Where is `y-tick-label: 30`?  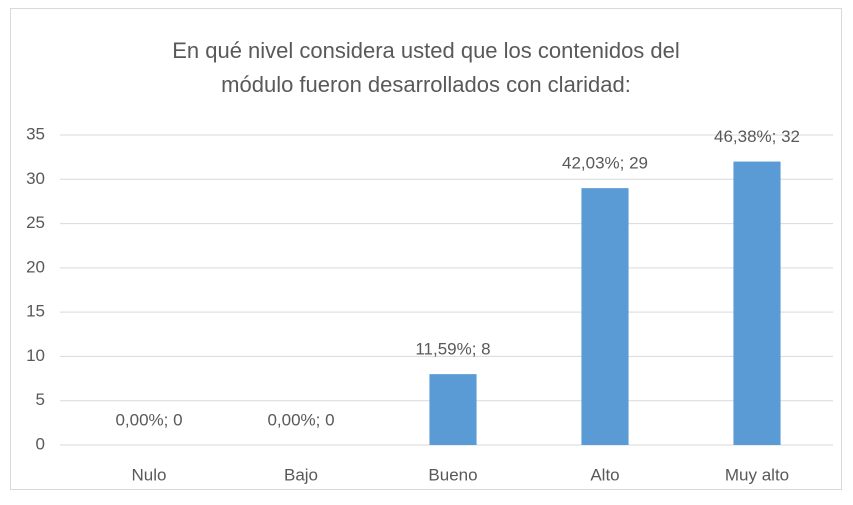 y-tick-label: 30 is located at coordinates (35, 178).